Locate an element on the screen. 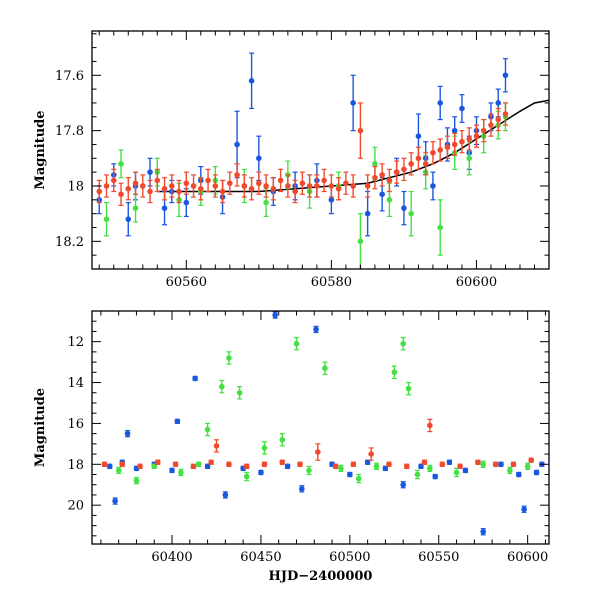 This screenshot has width=600, height=604. y-tick-label: 18.2 is located at coordinates (69, 242).